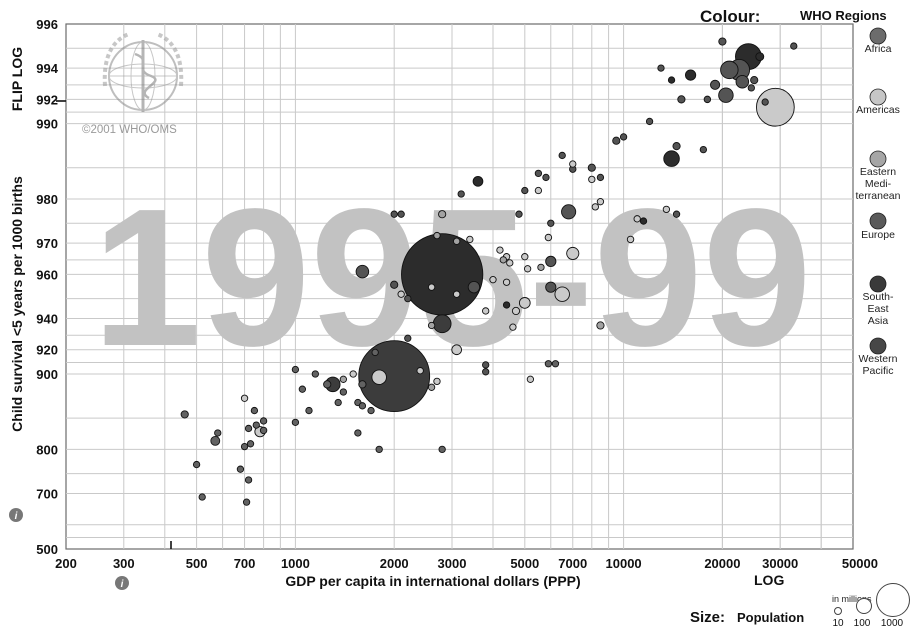  I want to click on size-value: Population, so click(770, 617).